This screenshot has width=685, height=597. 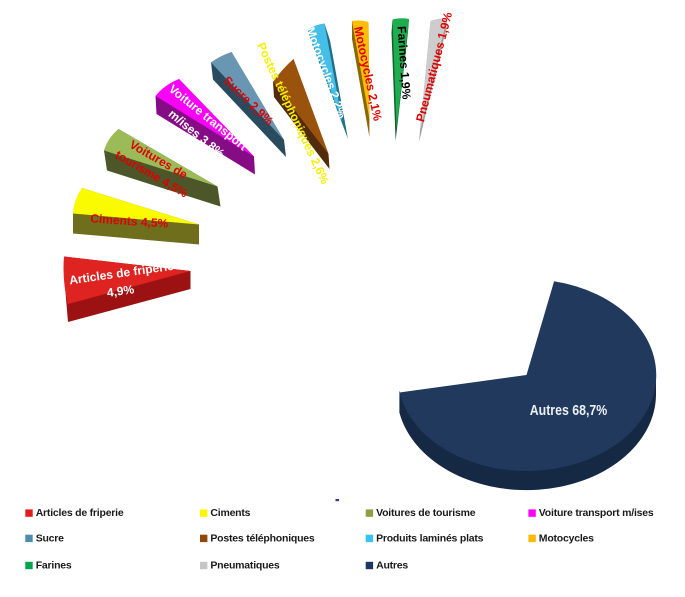 I want to click on svg-text: Farines, so click(x=54, y=565).